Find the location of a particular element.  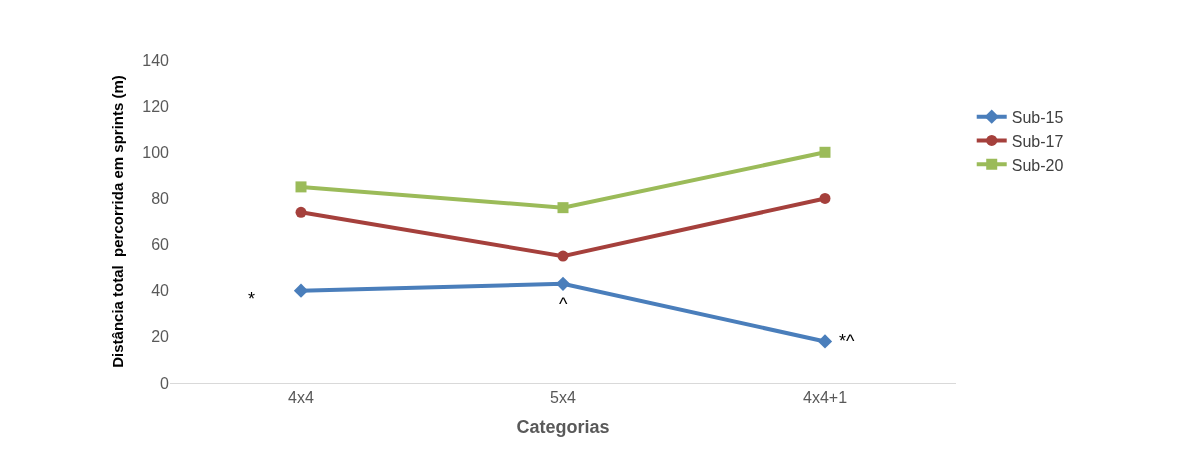

x-tick-label: 4x4 is located at coordinates (301, 398).